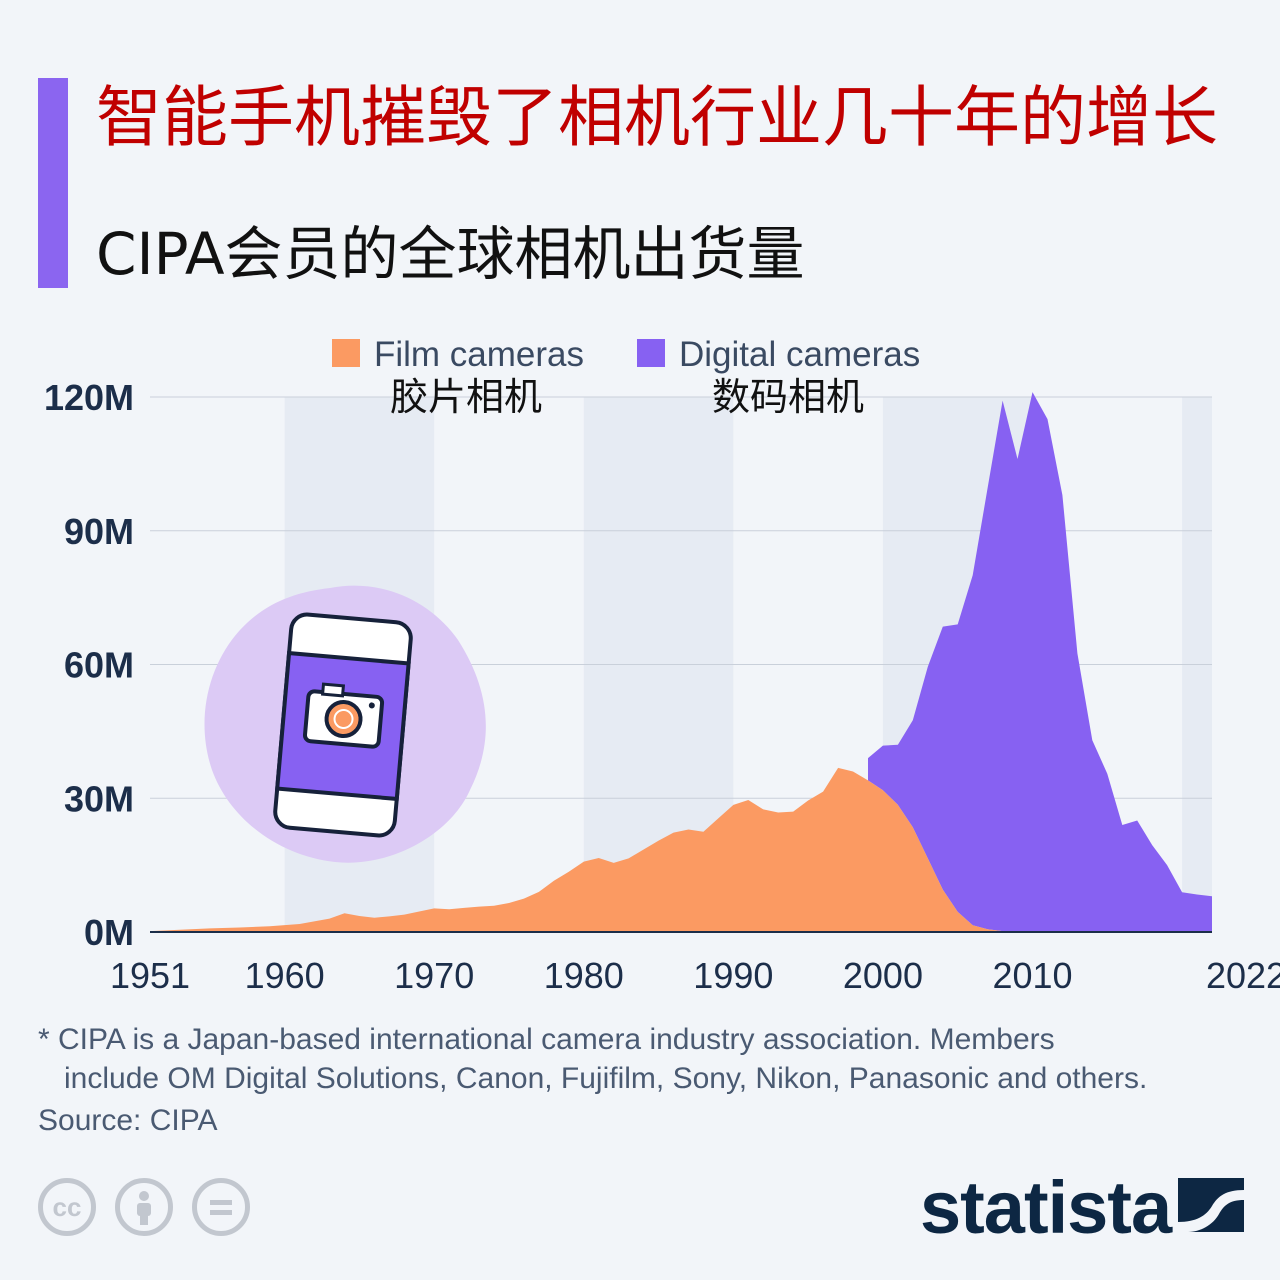 This screenshot has height=1280, width=1280. I want to click on x-axis-labels: 1951 1960 1970 1980 1990 2000 2010 2022, so click(695, 975).